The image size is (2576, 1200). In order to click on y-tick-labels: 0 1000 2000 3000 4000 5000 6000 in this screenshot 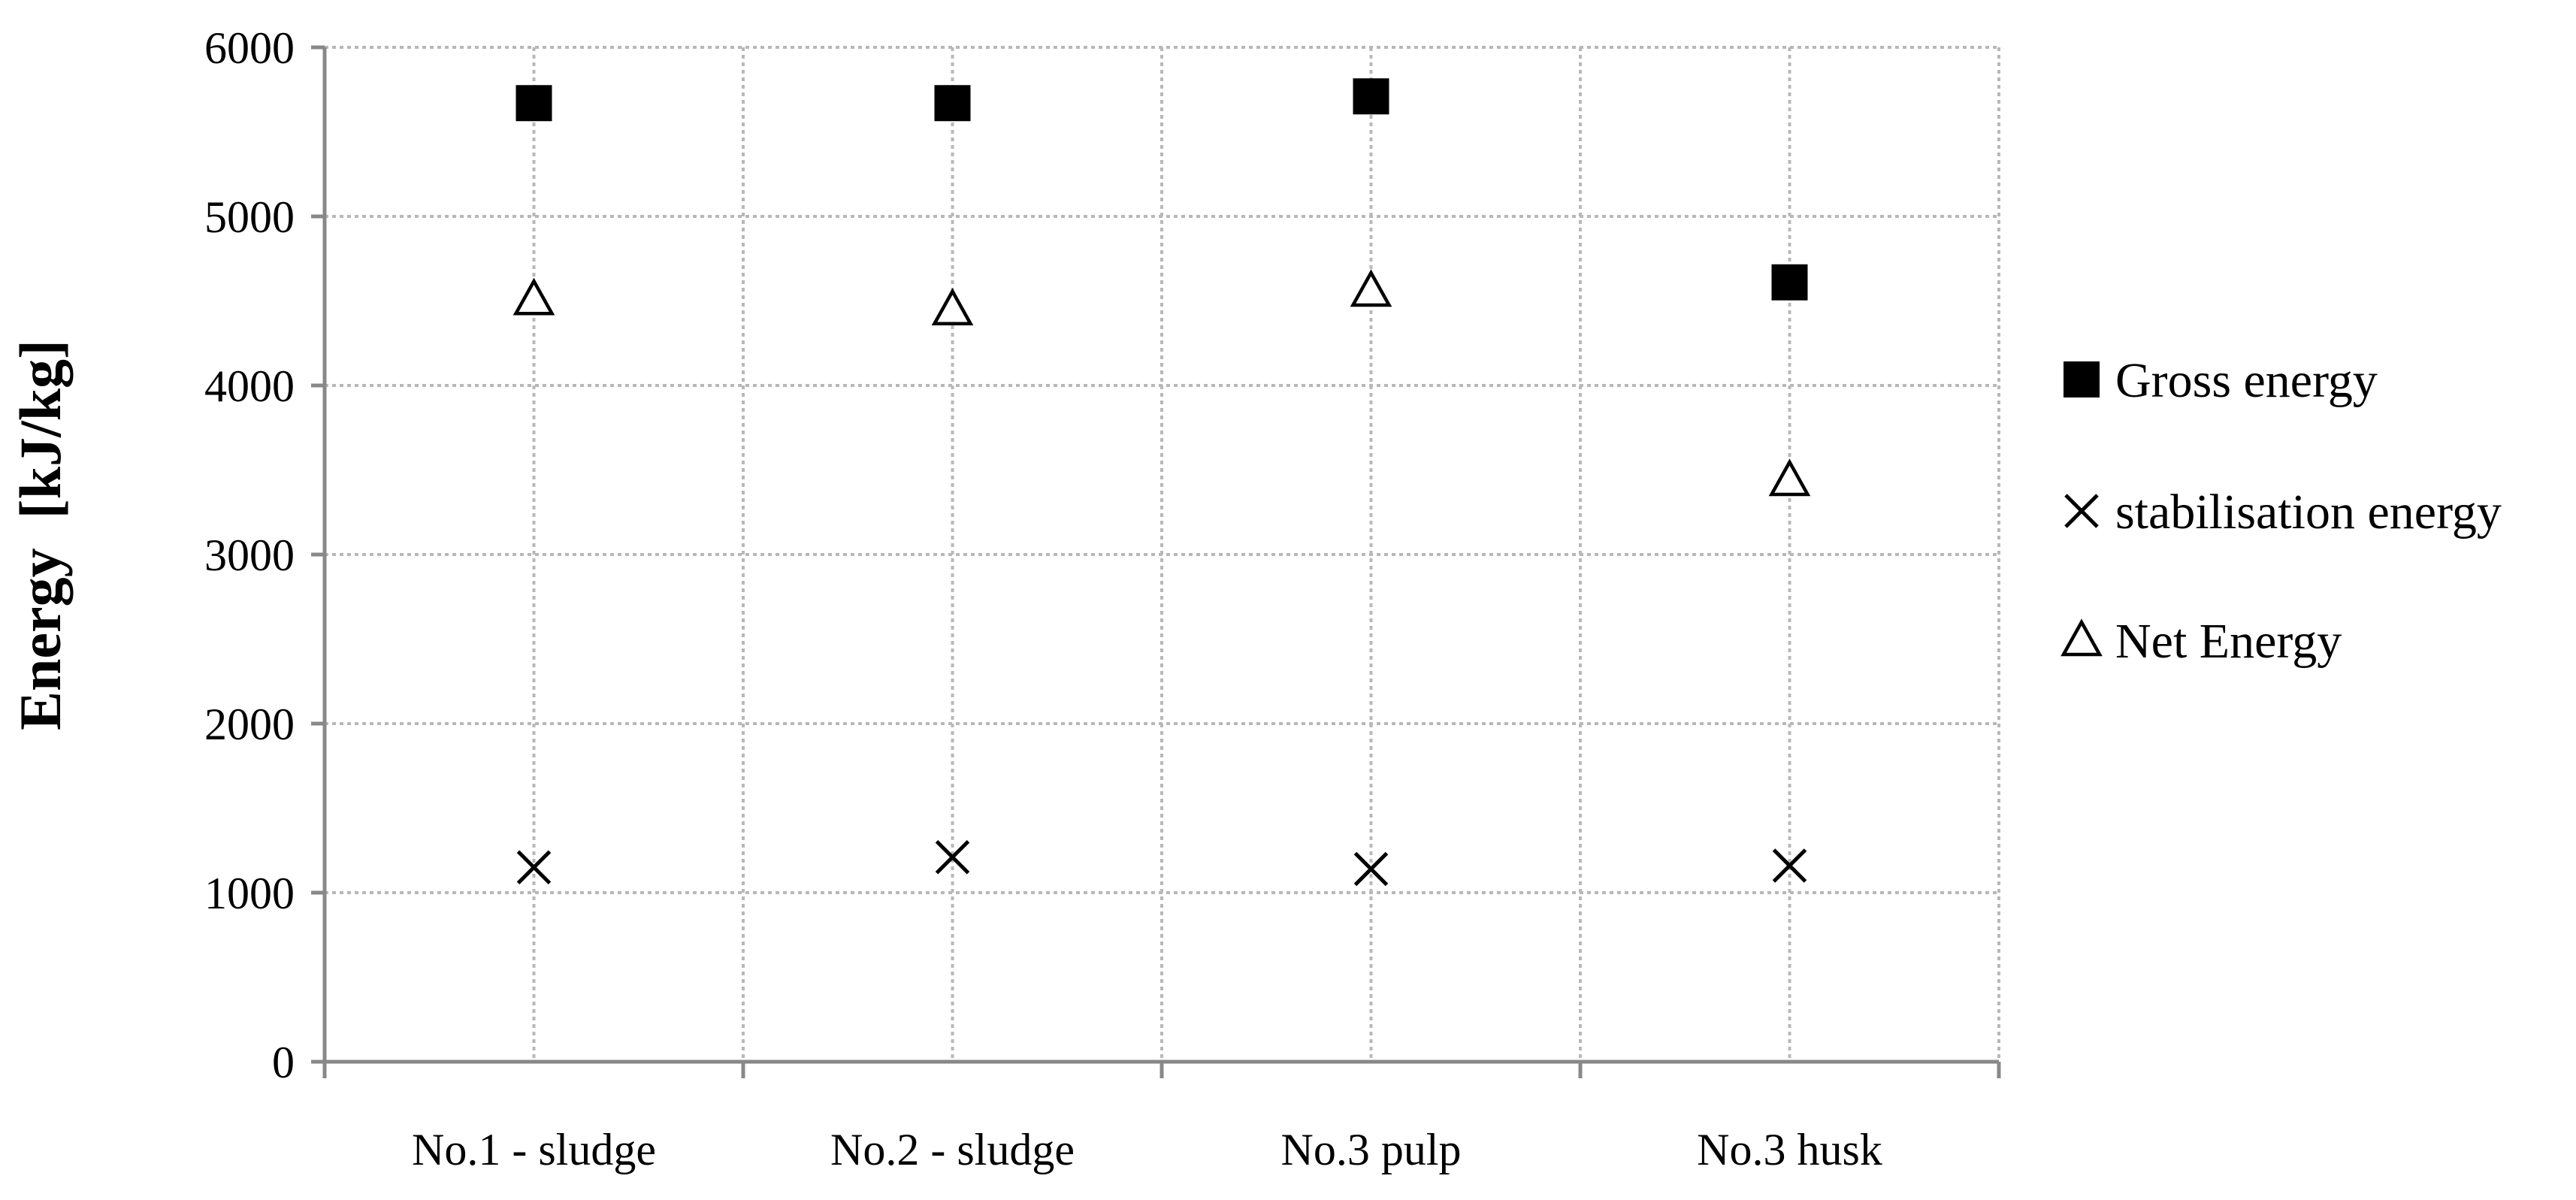, I will do `click(250, 555)`.